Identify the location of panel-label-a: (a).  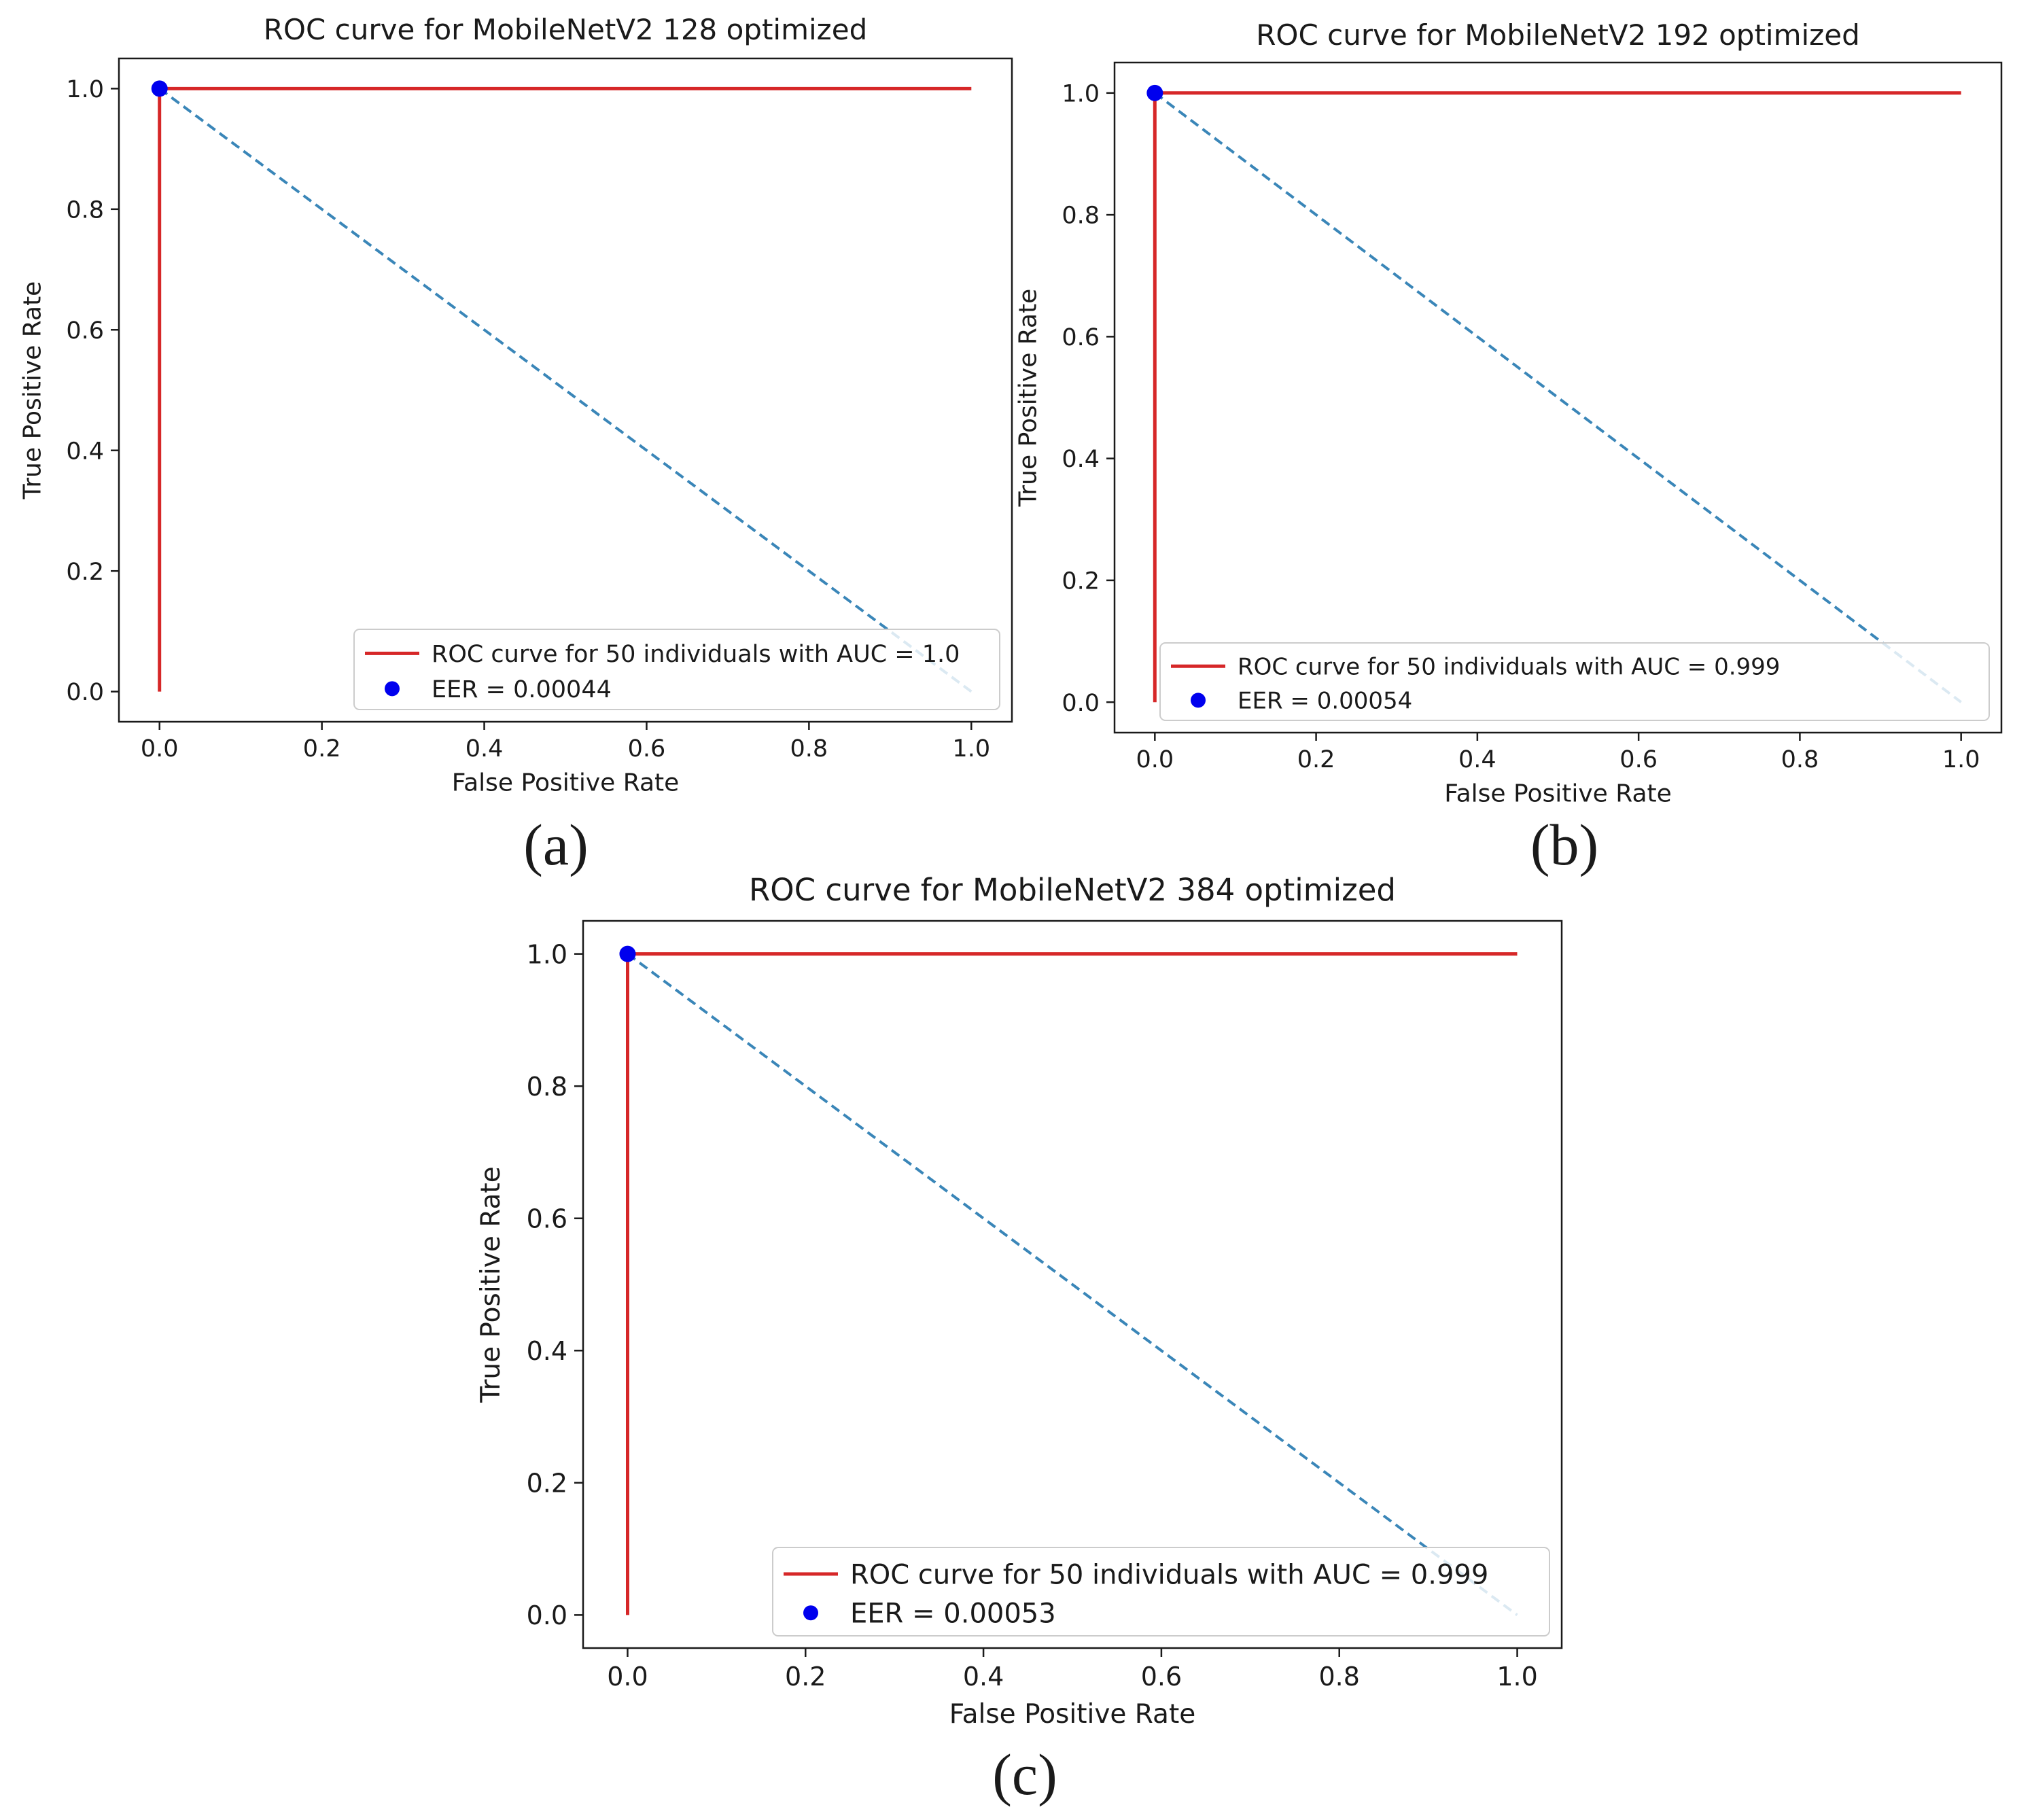
(555, 845).